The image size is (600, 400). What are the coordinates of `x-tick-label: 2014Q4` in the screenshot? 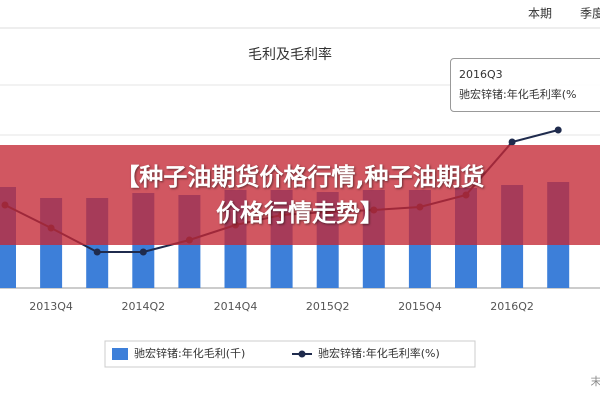 It's located at (236, 306).